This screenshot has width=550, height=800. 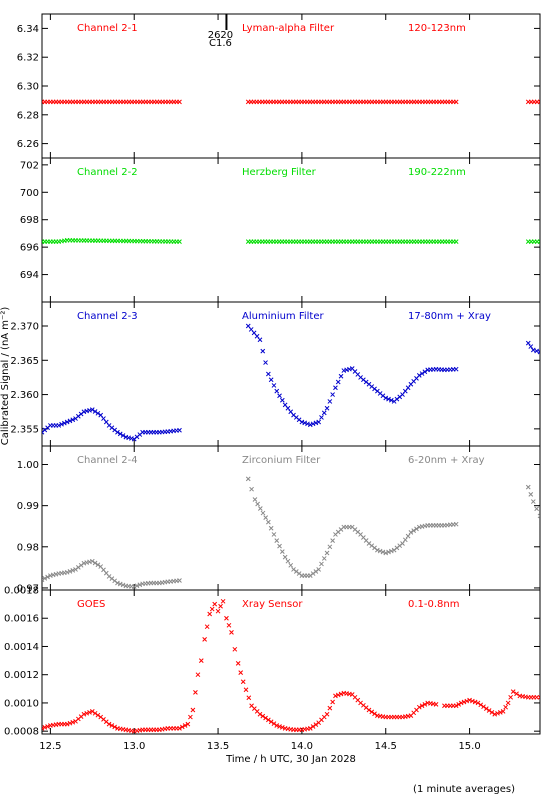 I want to click on y-tick-label: 0.0016, so click(x=21, y=619).